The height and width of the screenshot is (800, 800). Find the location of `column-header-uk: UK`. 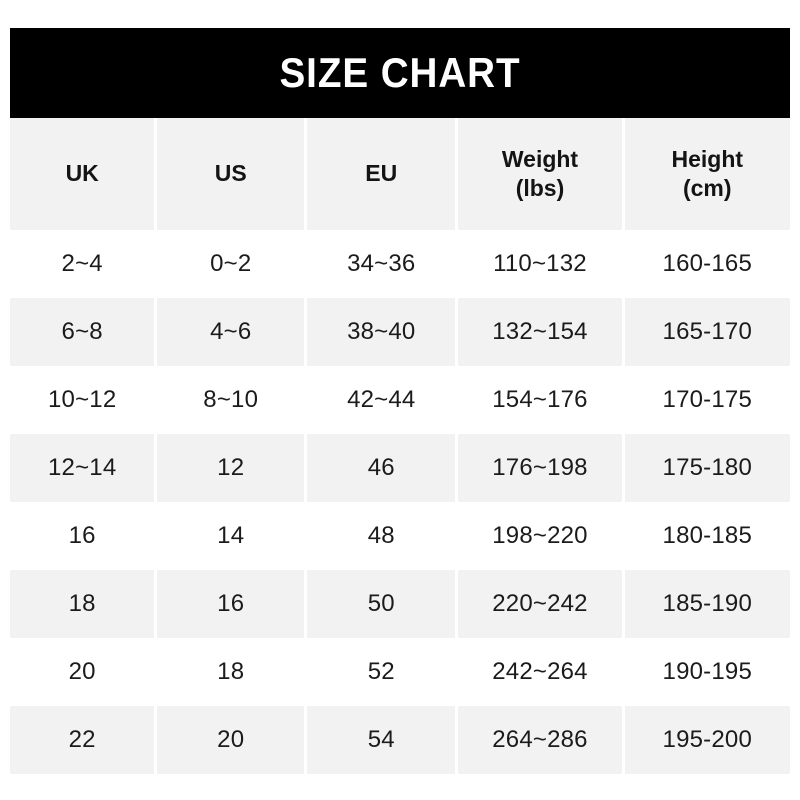

column-header-uk: UK is located at coordinates (84, 174).